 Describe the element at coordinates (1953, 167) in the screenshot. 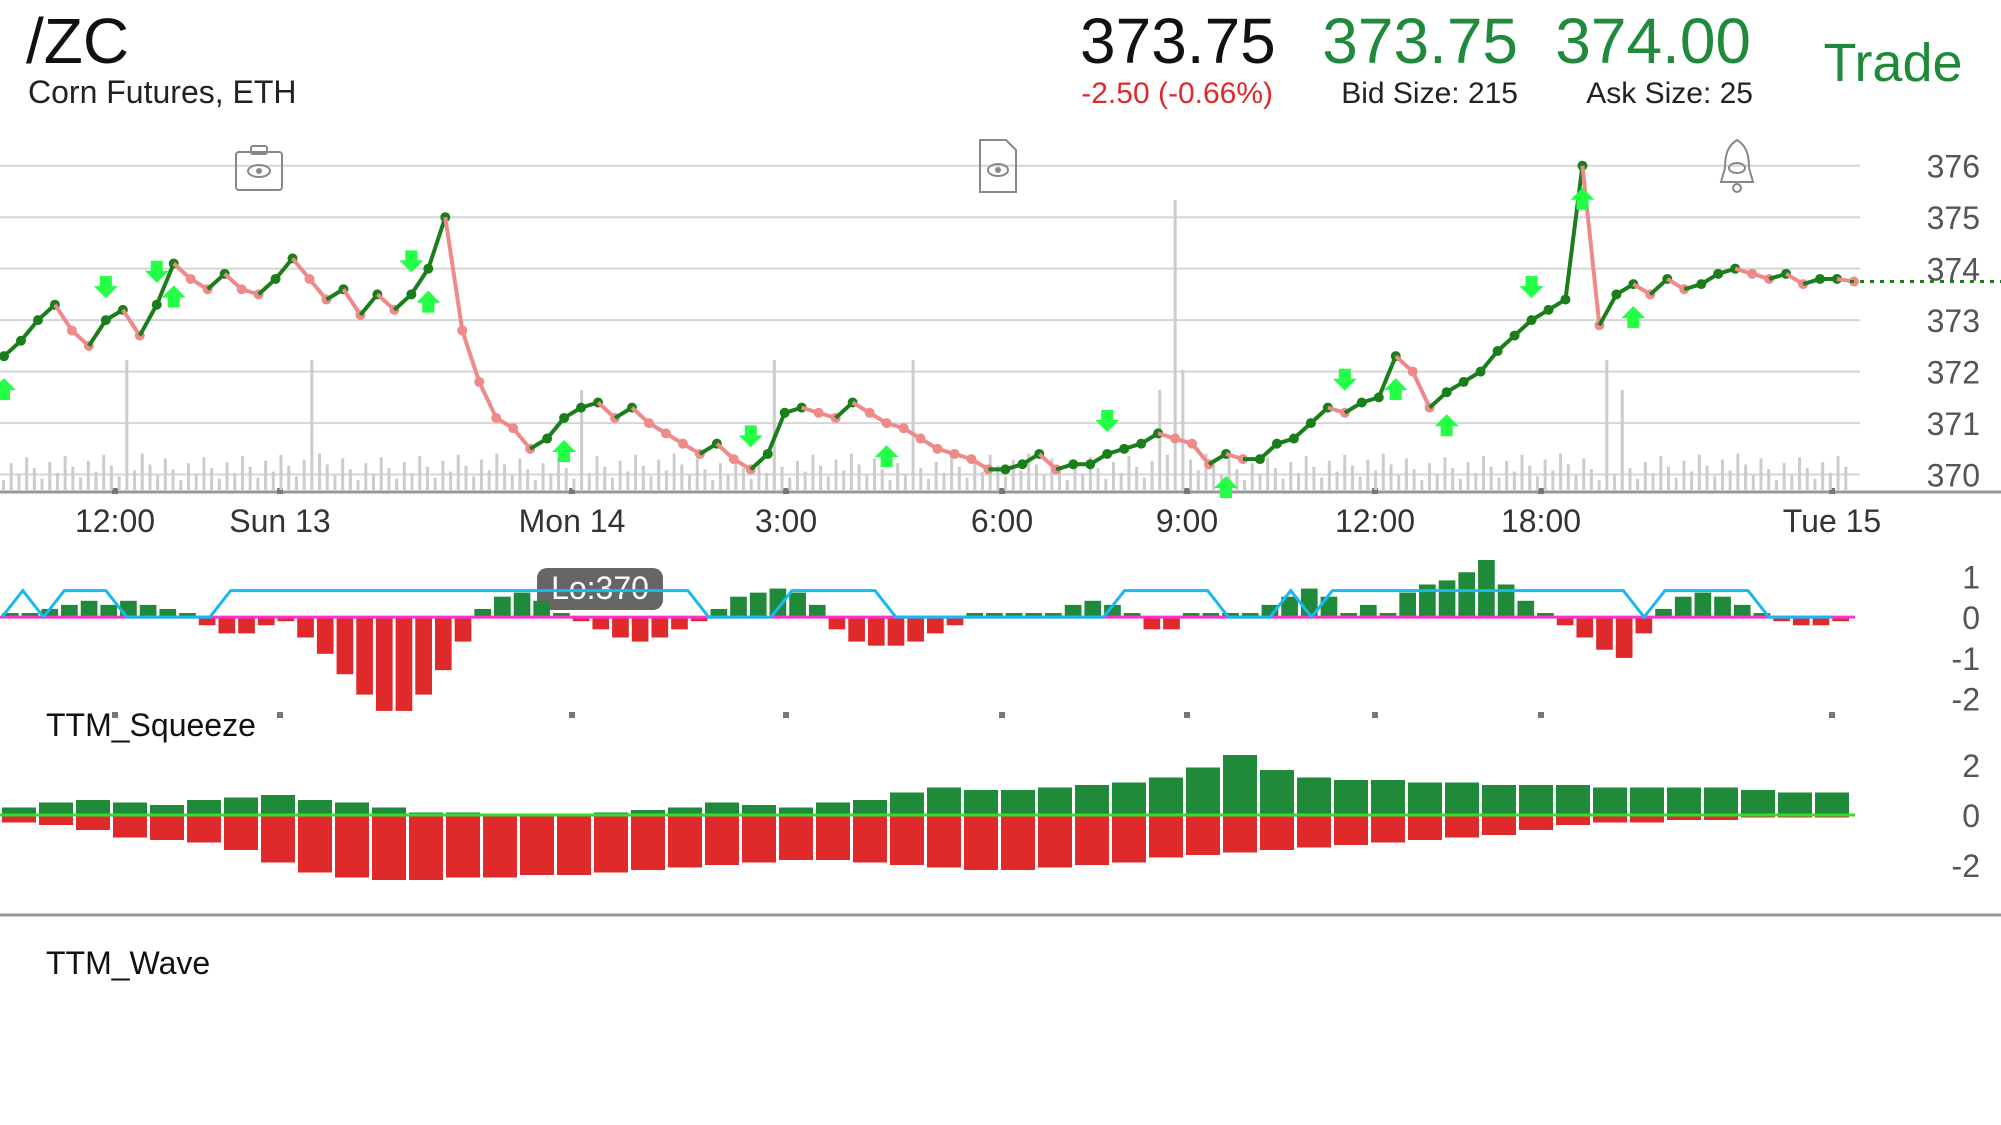

I see `price-tick-label: 376` at that location.